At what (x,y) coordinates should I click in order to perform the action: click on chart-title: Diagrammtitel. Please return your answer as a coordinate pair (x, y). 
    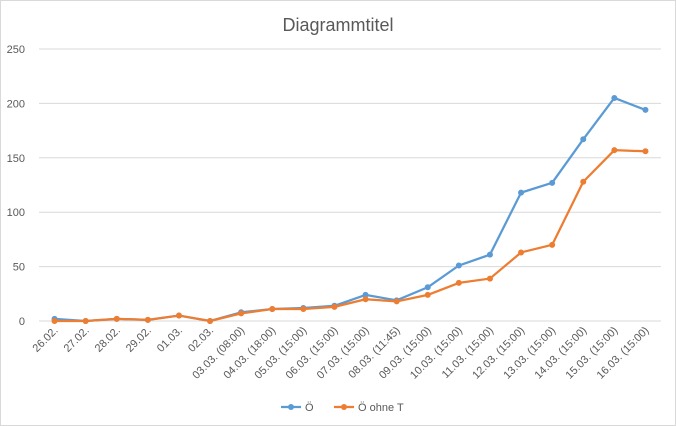
    Looking at the image, I should click on (337, 25).